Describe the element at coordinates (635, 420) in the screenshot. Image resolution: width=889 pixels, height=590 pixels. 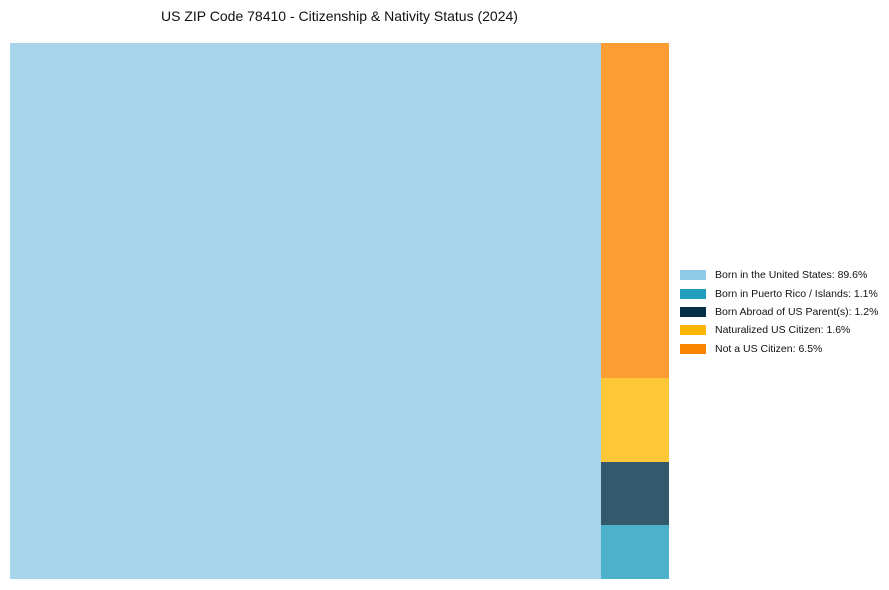
I see `tile-naturalized` at that location.